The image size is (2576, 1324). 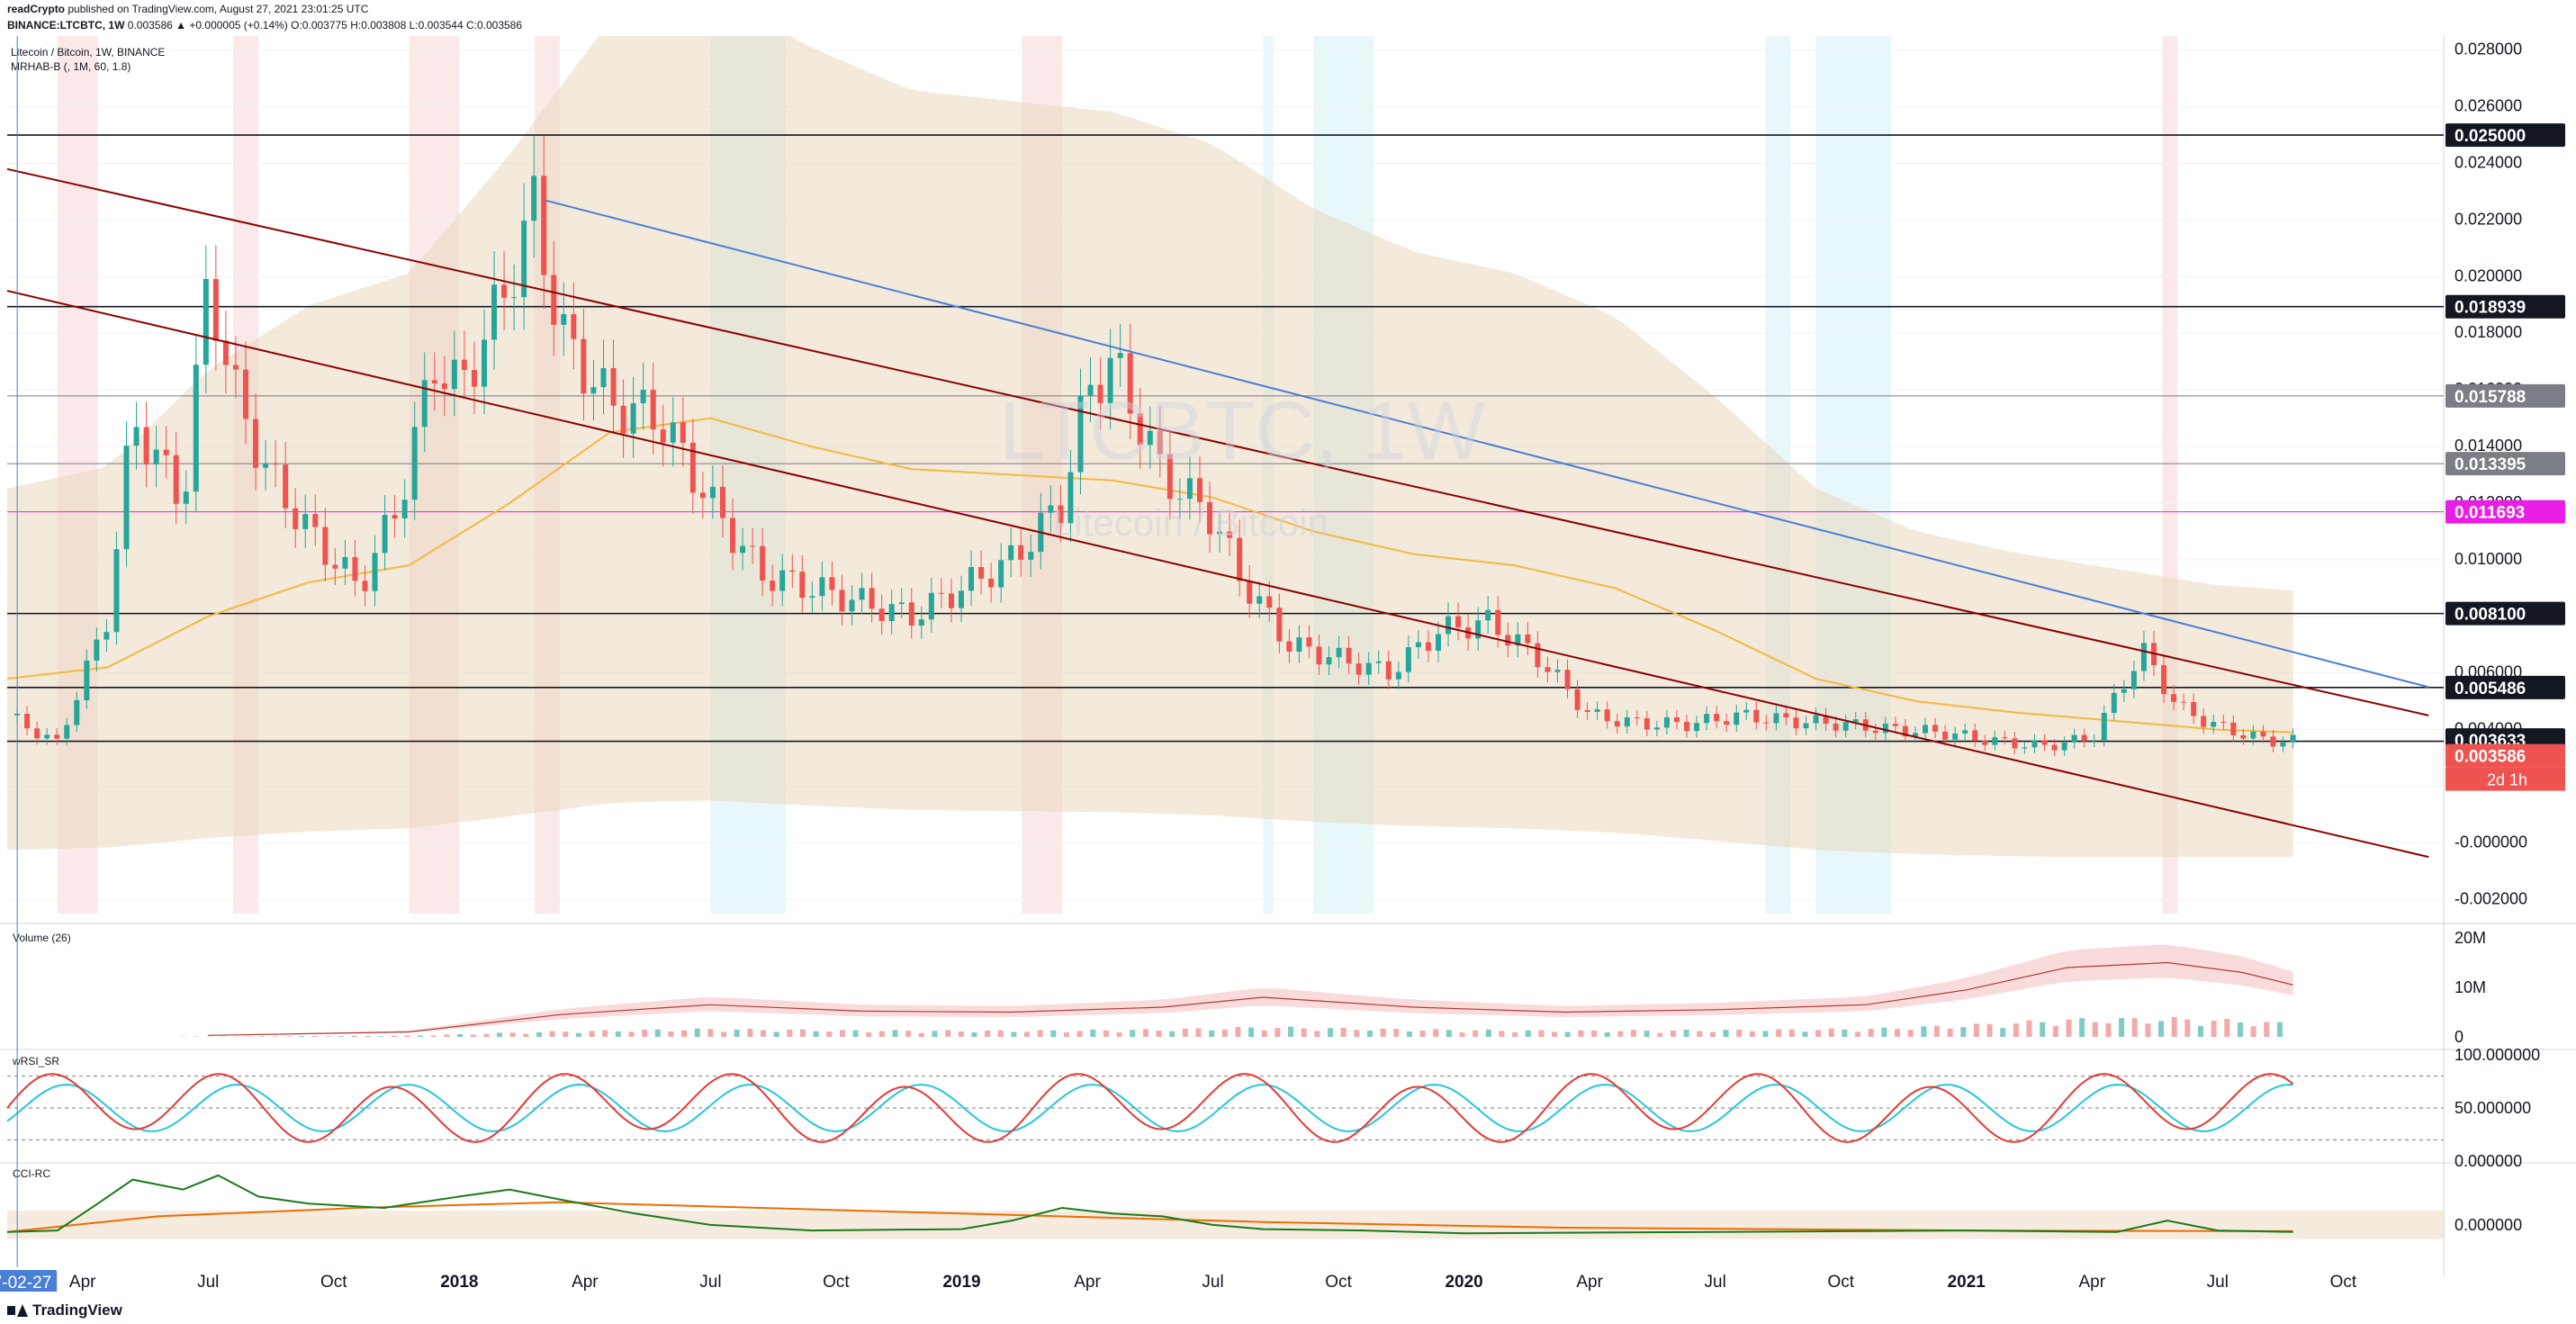 What do you see at coordinates (1715, 1282) in the screenshot?
I see `time-axis-tick: Jul` at bounding box center [1715, 1282].